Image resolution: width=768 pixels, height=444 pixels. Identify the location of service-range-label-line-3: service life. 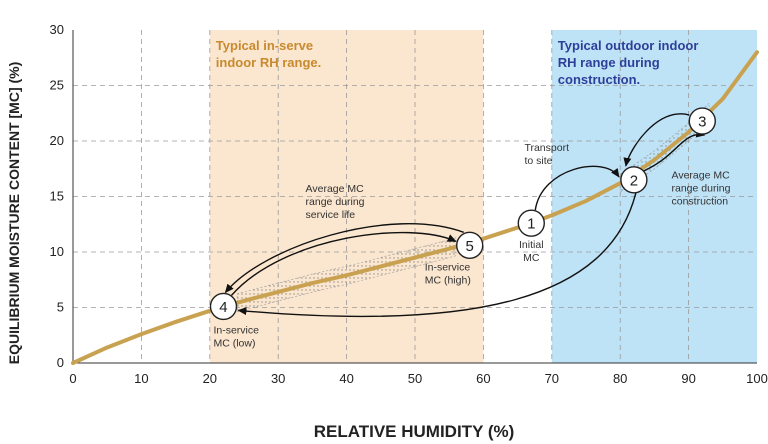
(331, 215).